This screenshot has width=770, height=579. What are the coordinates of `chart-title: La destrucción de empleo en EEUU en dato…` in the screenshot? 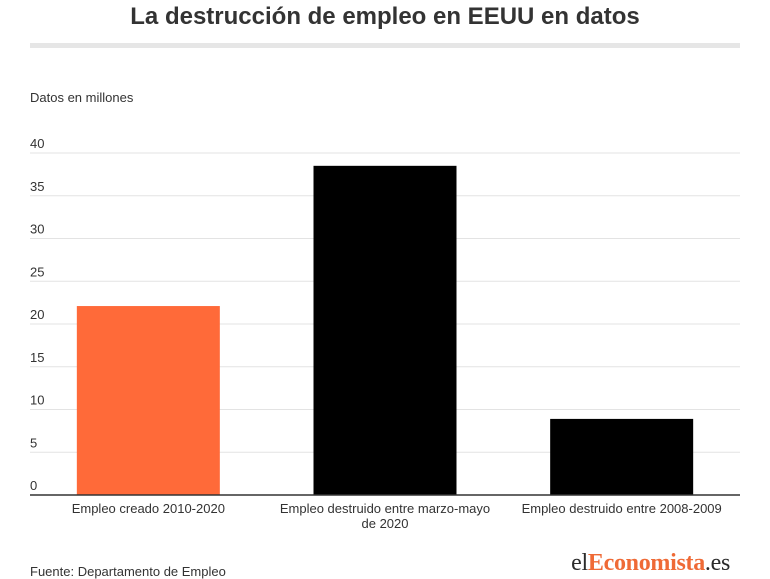 It's located at (385, 16).